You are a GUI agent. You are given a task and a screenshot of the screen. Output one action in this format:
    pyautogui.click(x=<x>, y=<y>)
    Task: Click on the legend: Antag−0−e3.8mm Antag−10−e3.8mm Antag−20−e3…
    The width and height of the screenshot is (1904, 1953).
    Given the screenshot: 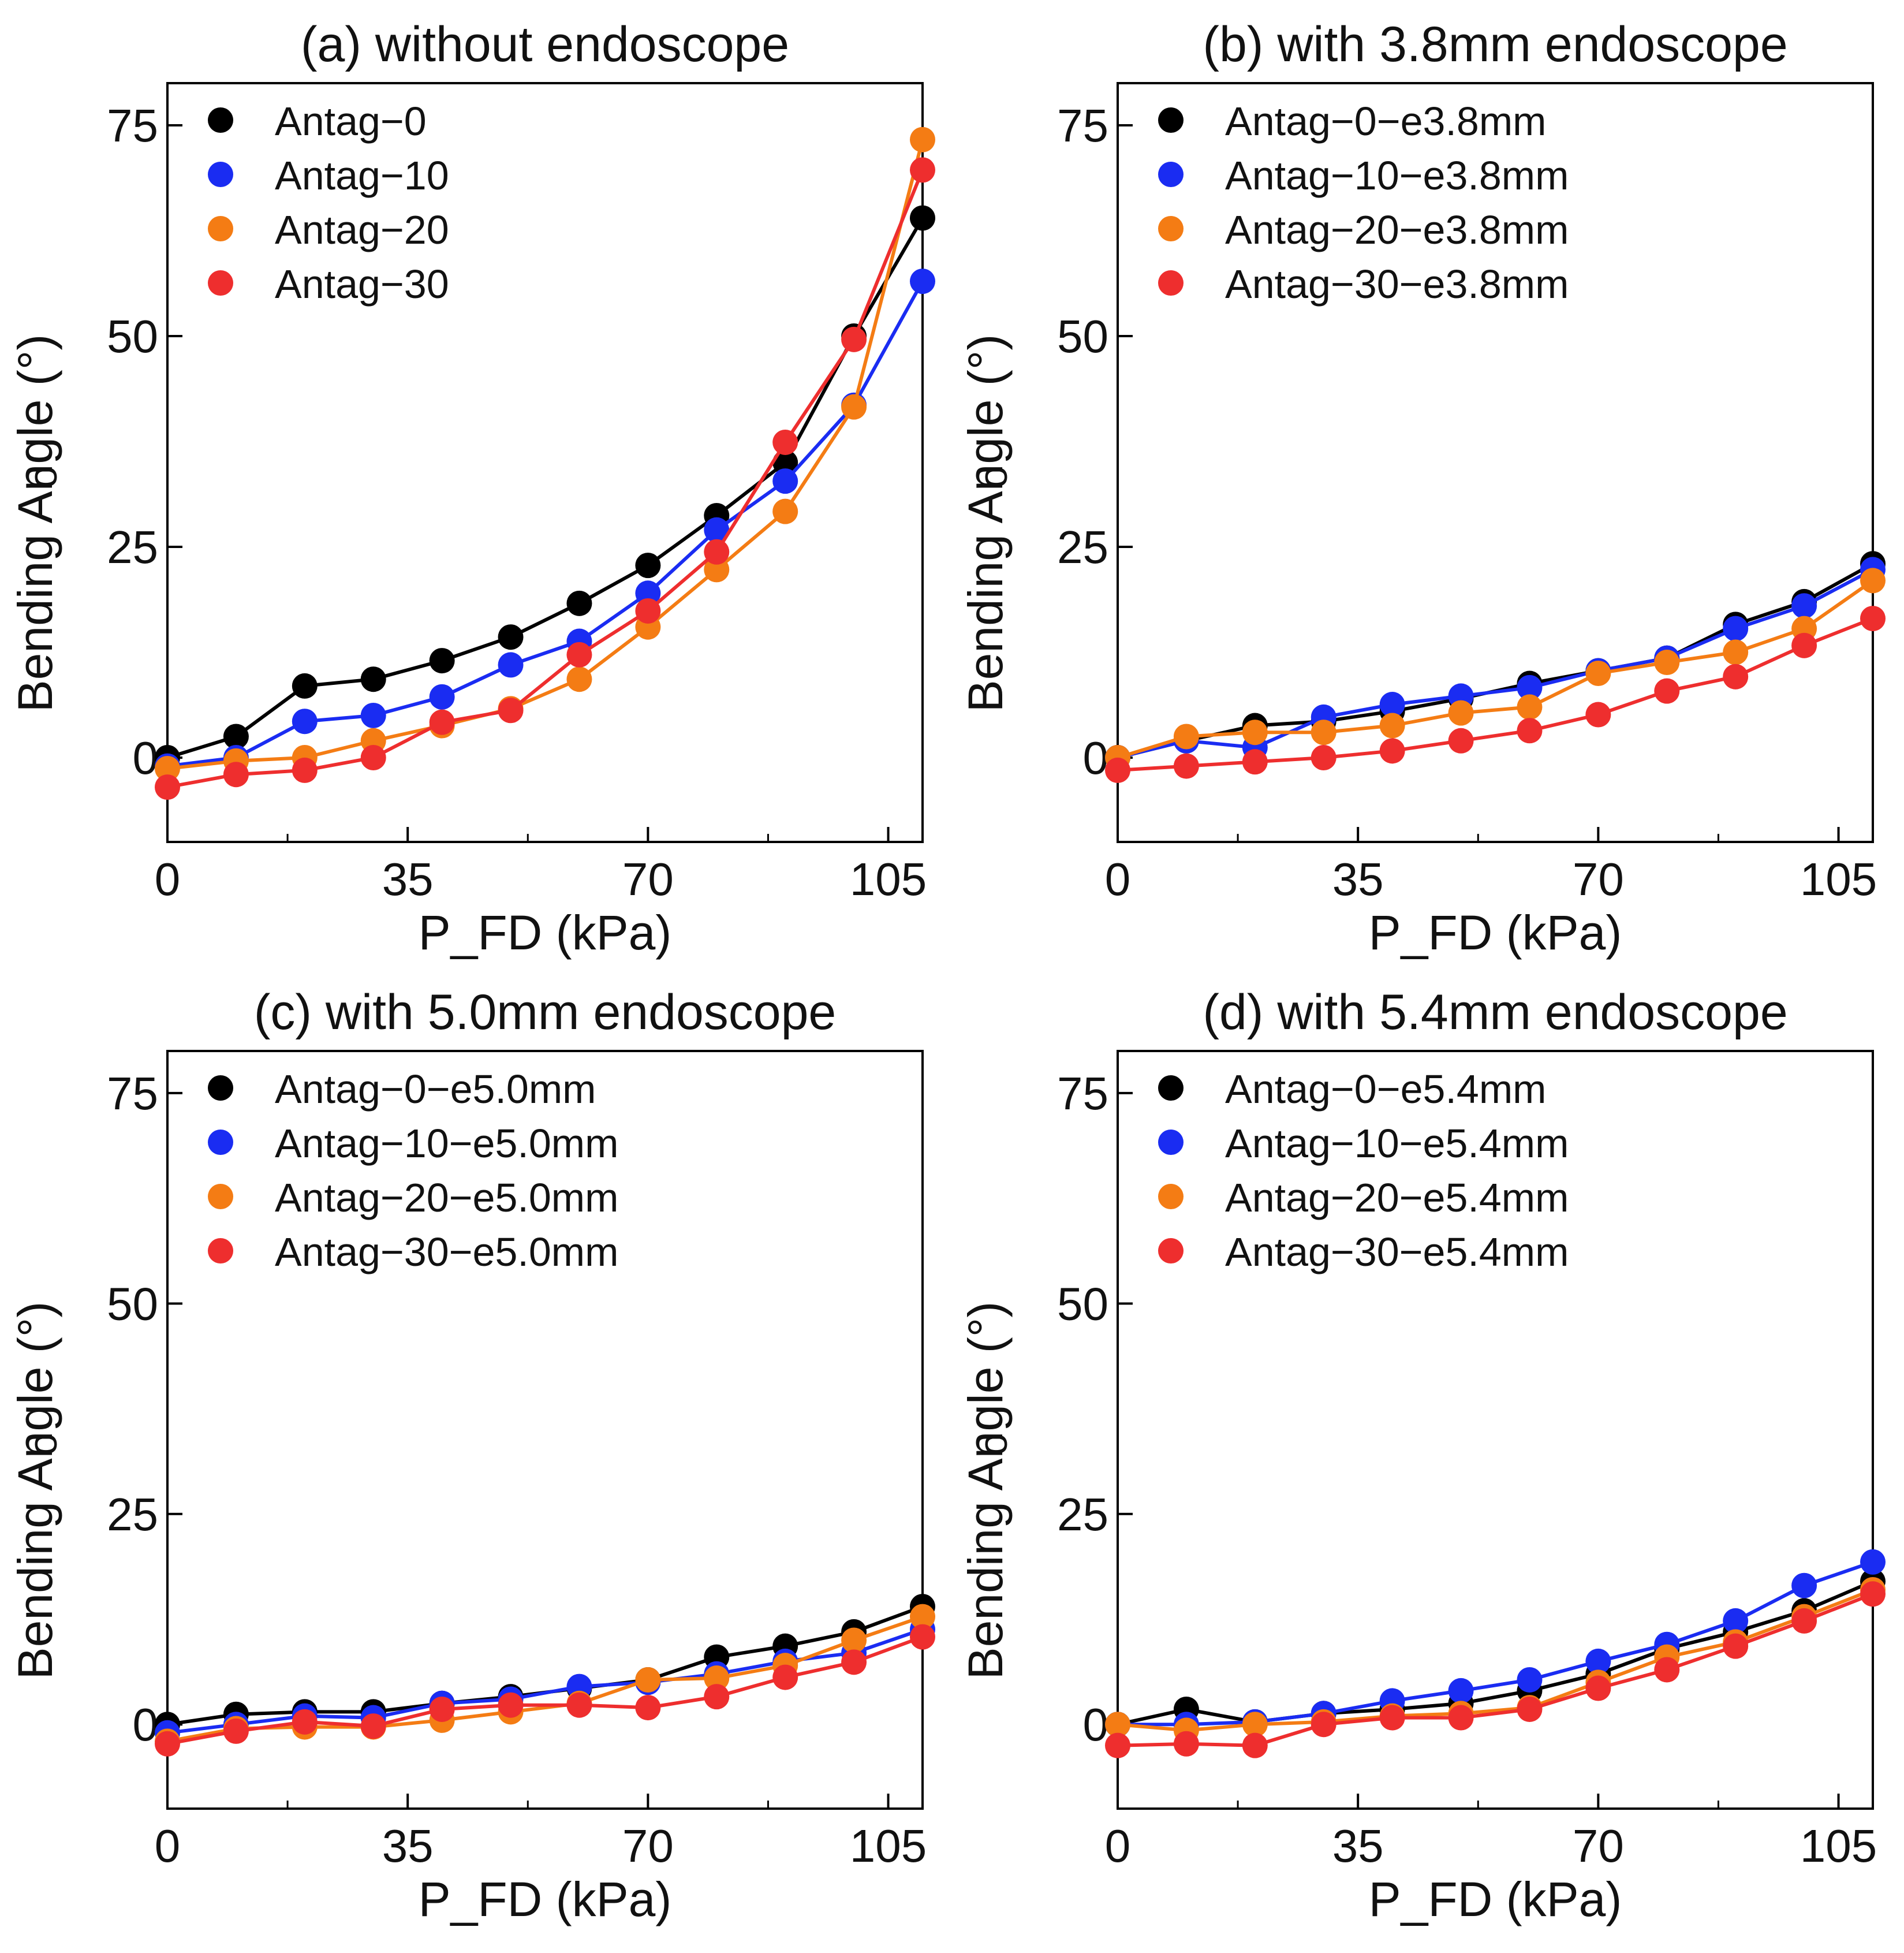 What is the action you would take?
    pyautogui.click(x=1363, y=203)
    